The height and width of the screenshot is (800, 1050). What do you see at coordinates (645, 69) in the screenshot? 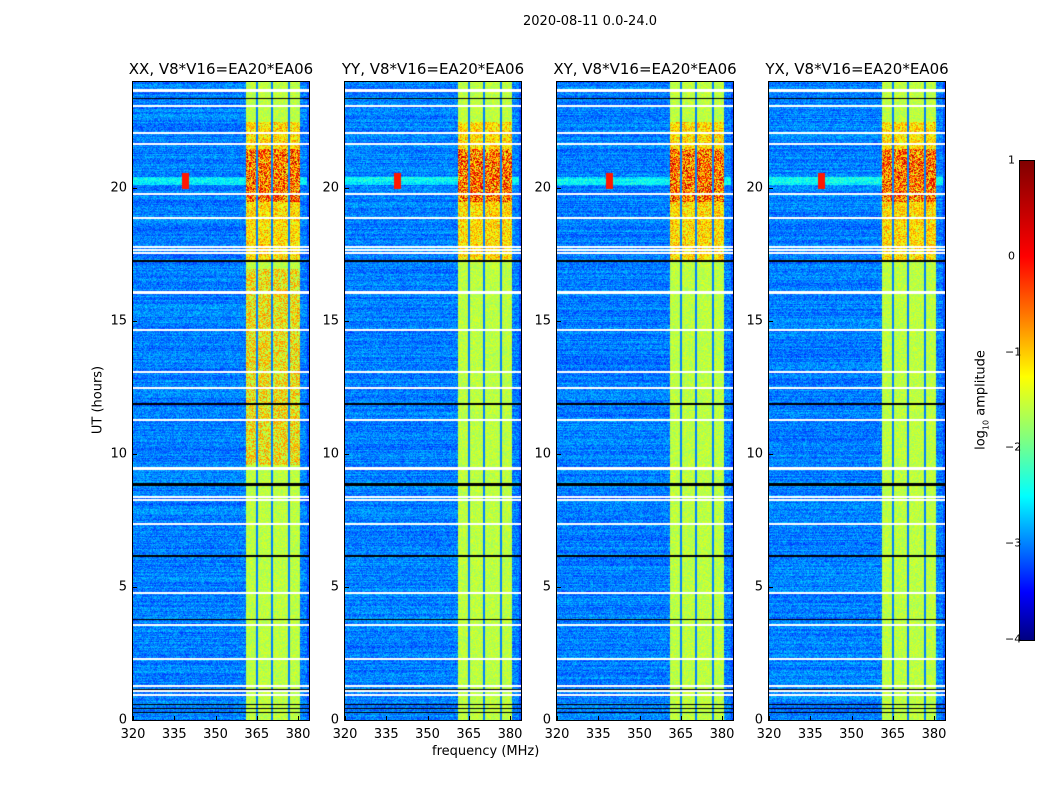
I see `panel-title: XY, V8*V16=EA20*EA06` at bounding box center [645, 69].